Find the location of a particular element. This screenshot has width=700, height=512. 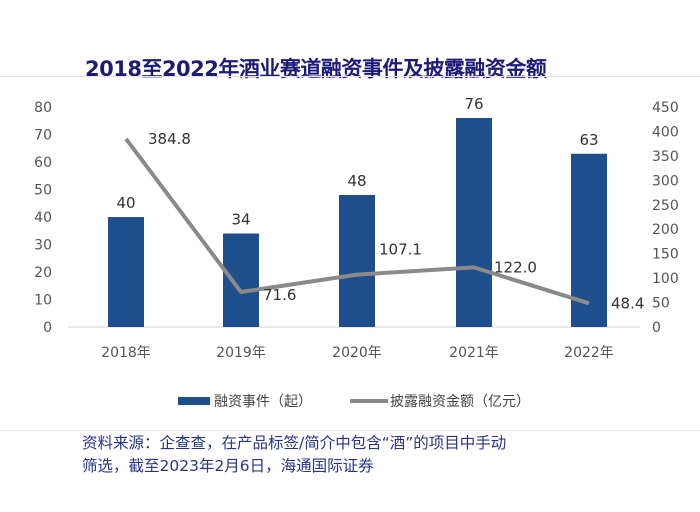

source-line-1: 资料来源：企查查，在产品标签/简介中包含“酒”的项目中手动 is located at coordinates (294, 443).